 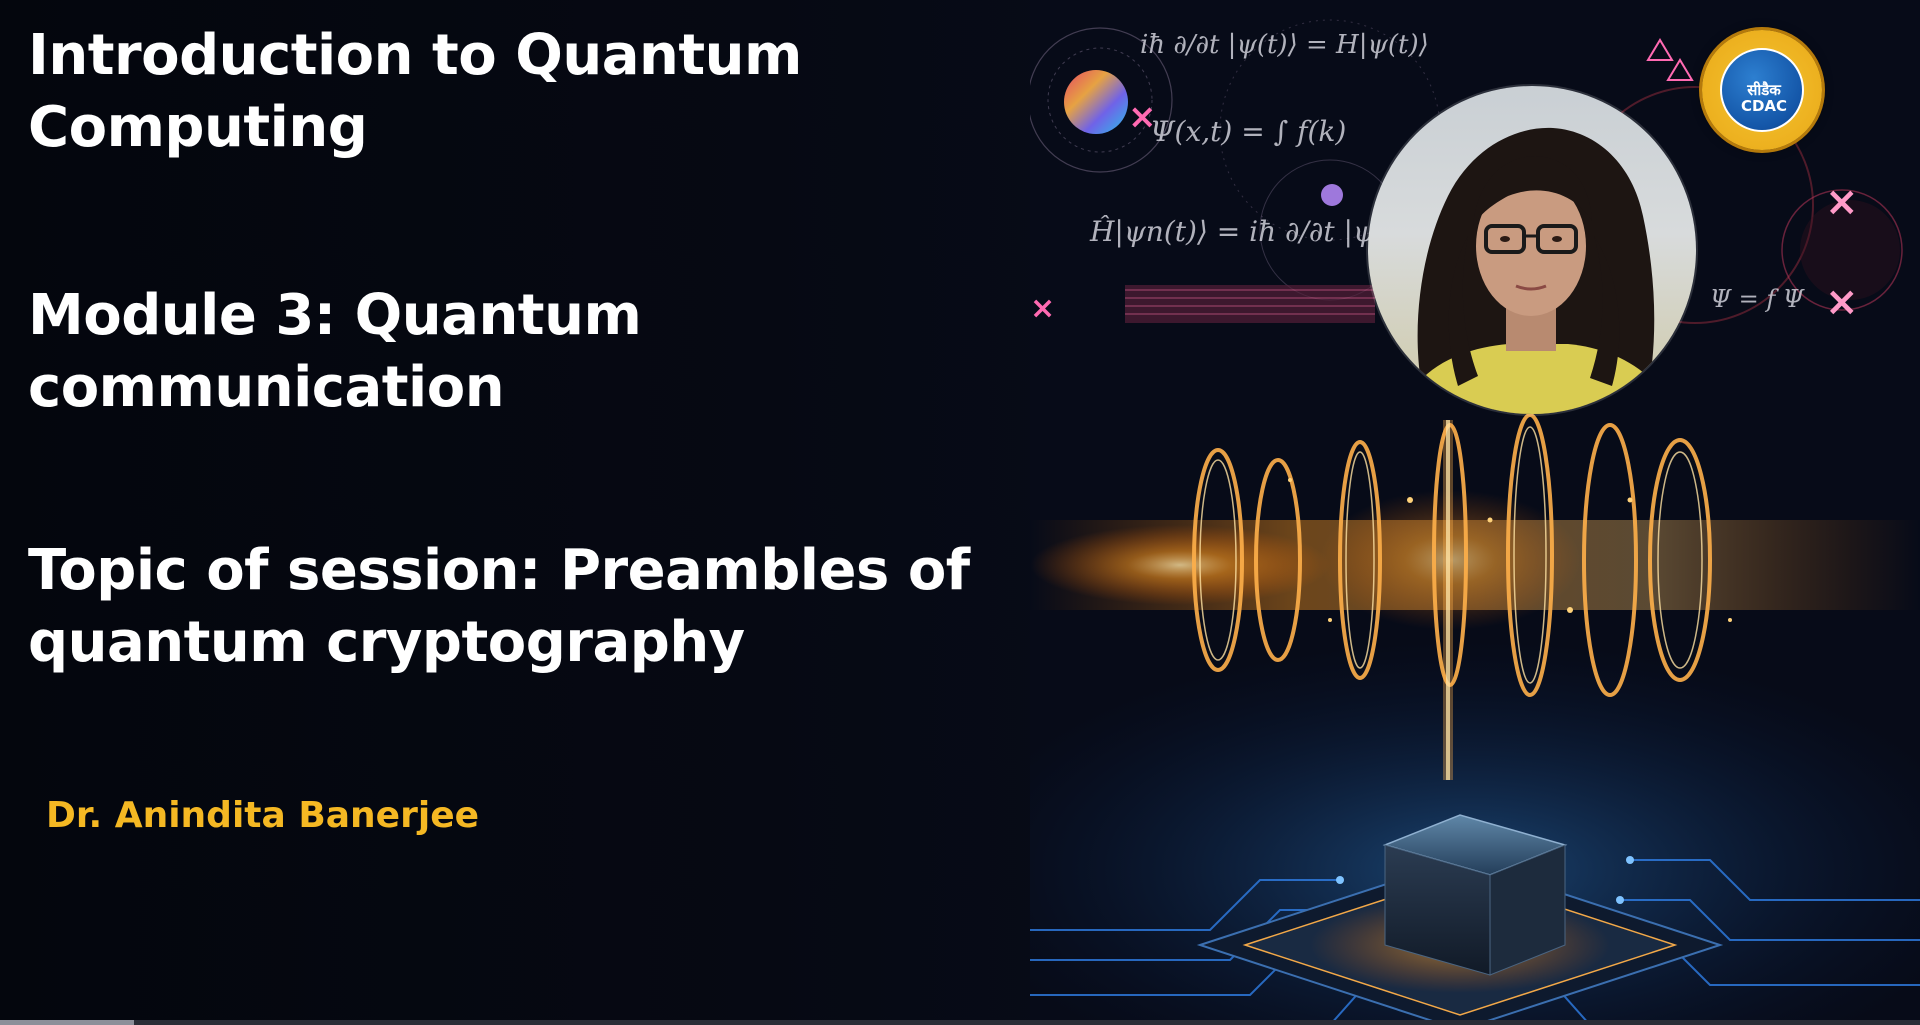 I want to click on presenter-name: Dr. Anindita Banerjee, so click(x=263, y=815).